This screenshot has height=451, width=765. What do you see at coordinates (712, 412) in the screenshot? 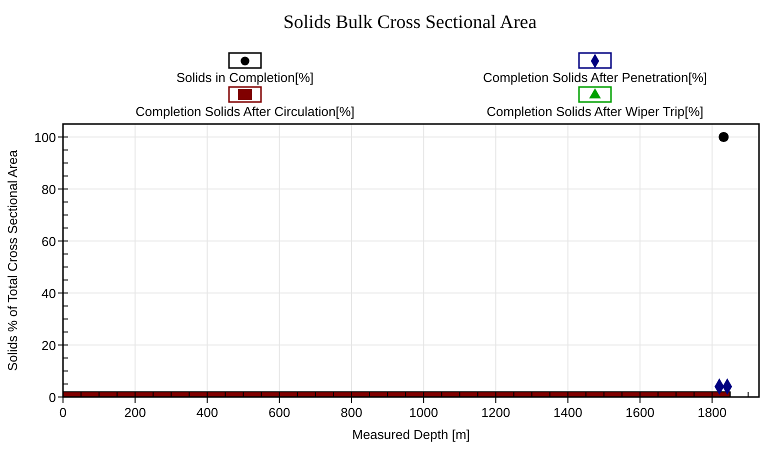
I see `x-tick-label: 1800` at bounding box center [712, 412].